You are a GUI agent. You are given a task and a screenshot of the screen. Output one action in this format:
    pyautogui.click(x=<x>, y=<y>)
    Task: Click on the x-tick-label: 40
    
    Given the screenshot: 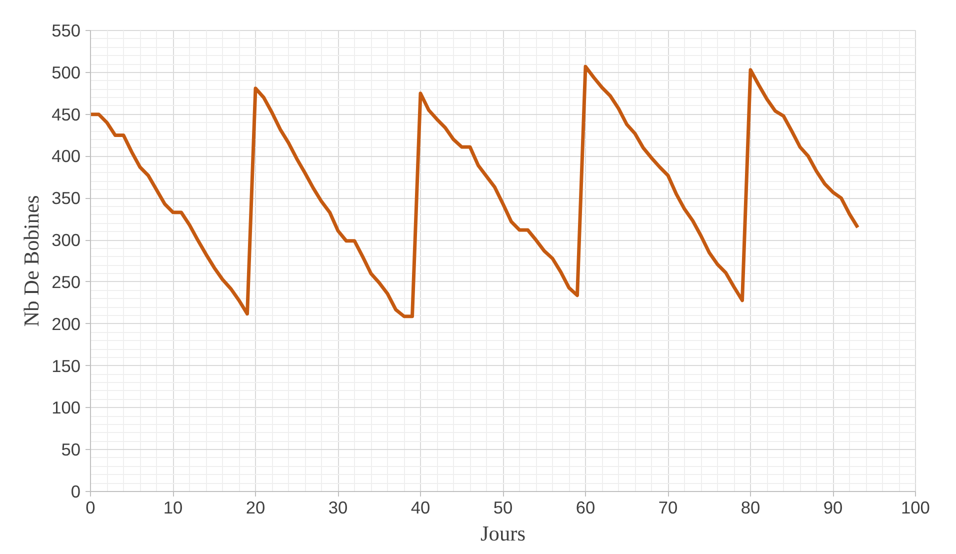 What is the action you would take?
    pyautogui.click(x=420, y=508)
    